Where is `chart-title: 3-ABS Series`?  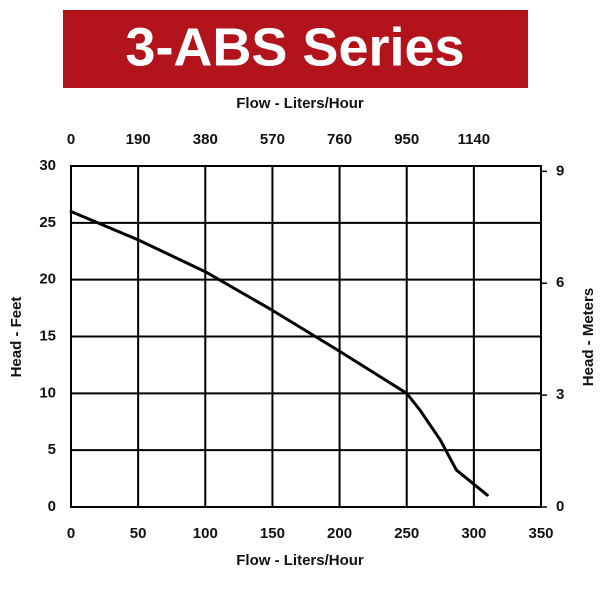 chart-title: 3-ABS Series is located at coordinates (294, 47).